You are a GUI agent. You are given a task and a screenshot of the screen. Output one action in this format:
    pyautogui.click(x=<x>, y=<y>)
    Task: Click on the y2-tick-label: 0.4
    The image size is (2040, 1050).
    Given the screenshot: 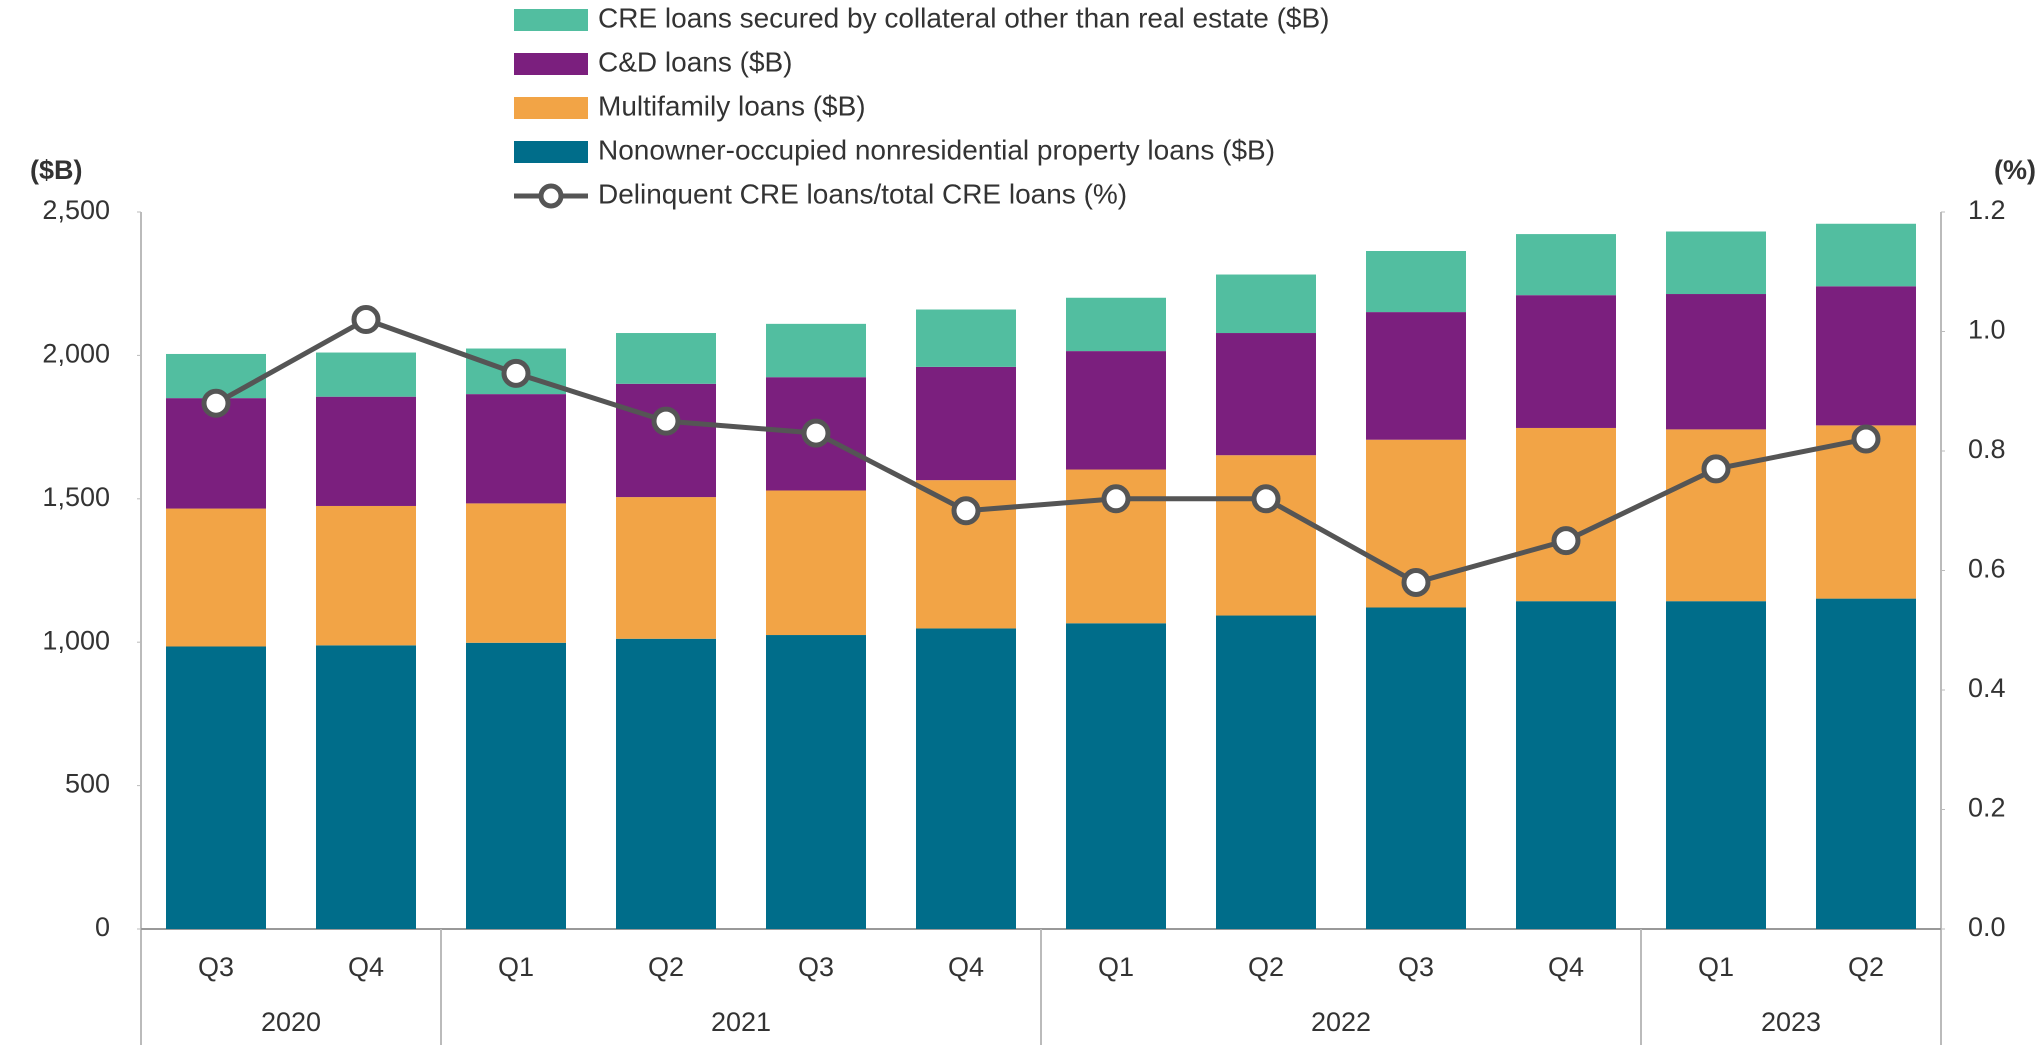 What is the action you would take?
    pyautogui.click(x=1987, y=688)
    